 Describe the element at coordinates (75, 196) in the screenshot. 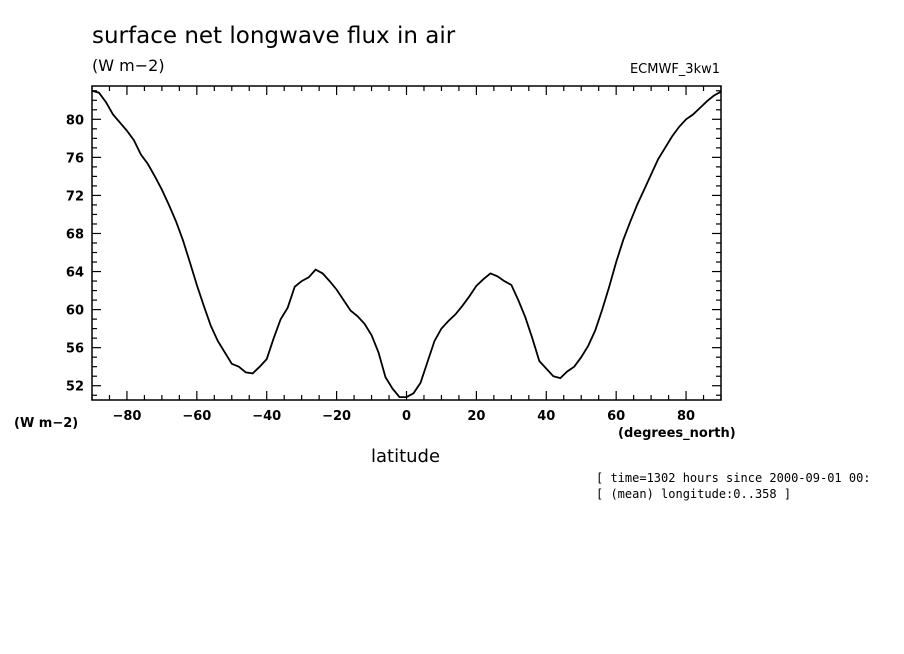

I see `y-tick-label: 72` at that location.